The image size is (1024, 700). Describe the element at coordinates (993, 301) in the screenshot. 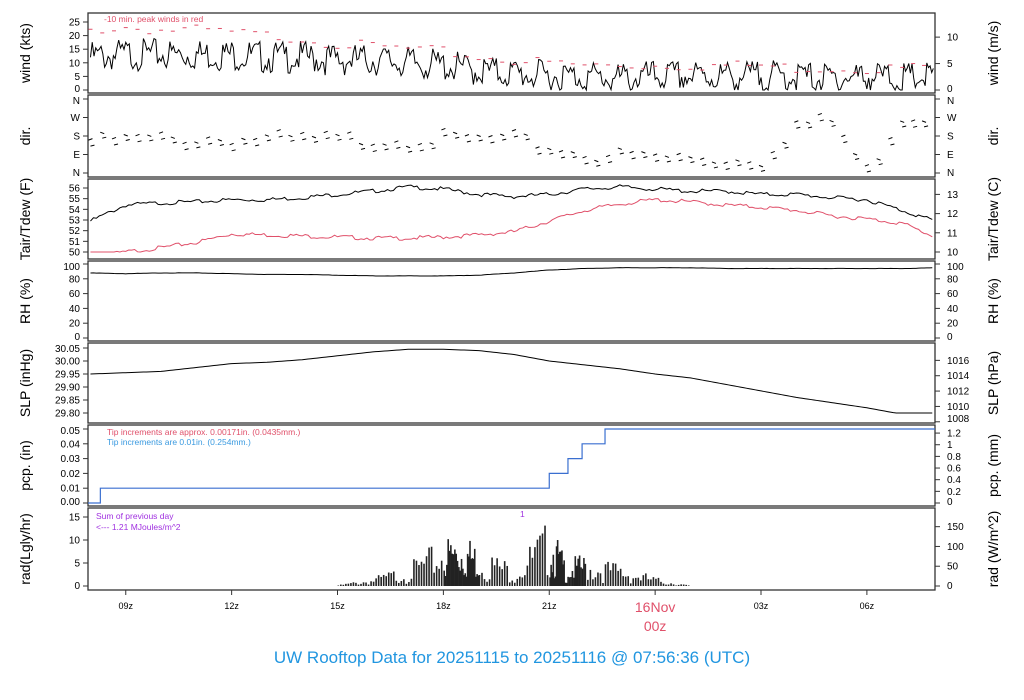

I see `y-label-right-rh: RH (%)` at that location.